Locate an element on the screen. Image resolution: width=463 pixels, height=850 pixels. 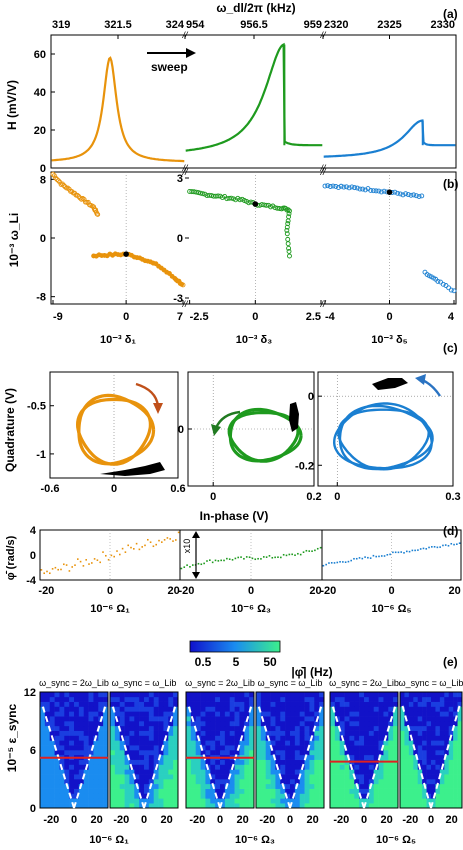
panel-a-break-bot-1: // is located at coordinates (185, 168).